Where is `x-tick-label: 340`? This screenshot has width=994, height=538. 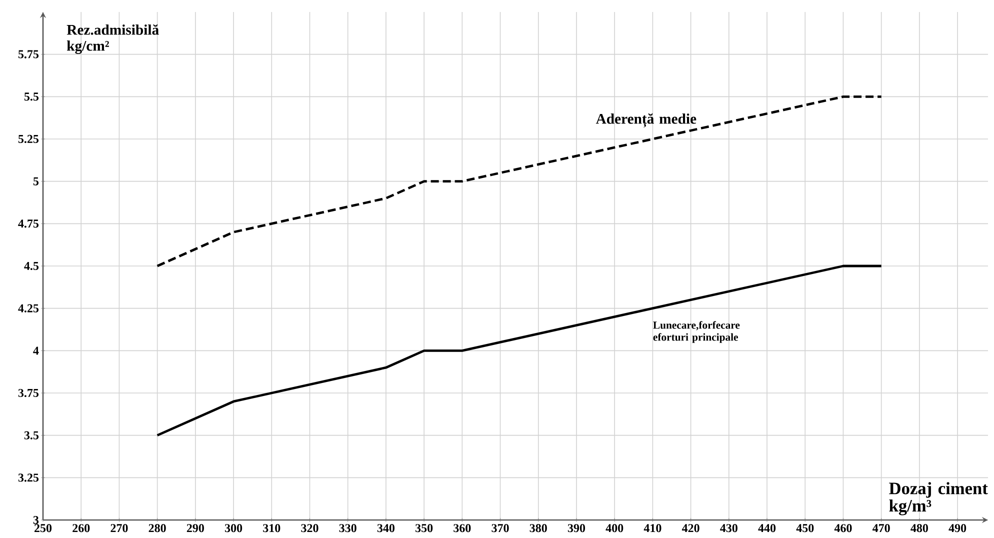 x-tick-label: 340 is located at coordinates (385, 528).